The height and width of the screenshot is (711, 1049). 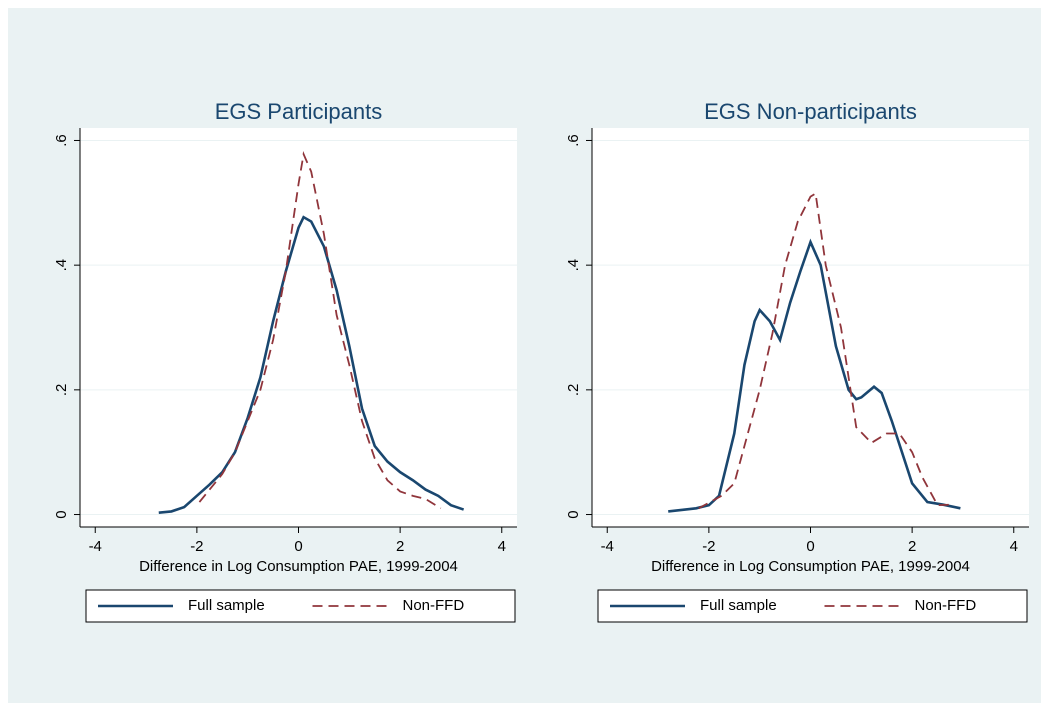 What do you see at coordinates (810, 111) in the screenshot?
I see `chart-title: EGS Non-participants` at bounding box center [810, 111].